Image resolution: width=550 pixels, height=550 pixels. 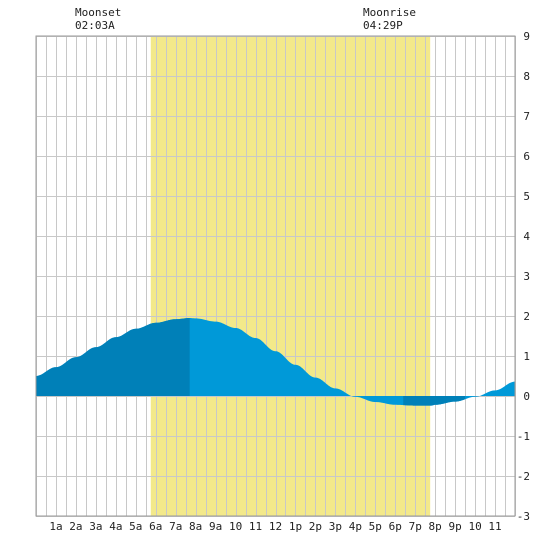 I want to click on y-tick-label: 3, so click(x=526, y=276).